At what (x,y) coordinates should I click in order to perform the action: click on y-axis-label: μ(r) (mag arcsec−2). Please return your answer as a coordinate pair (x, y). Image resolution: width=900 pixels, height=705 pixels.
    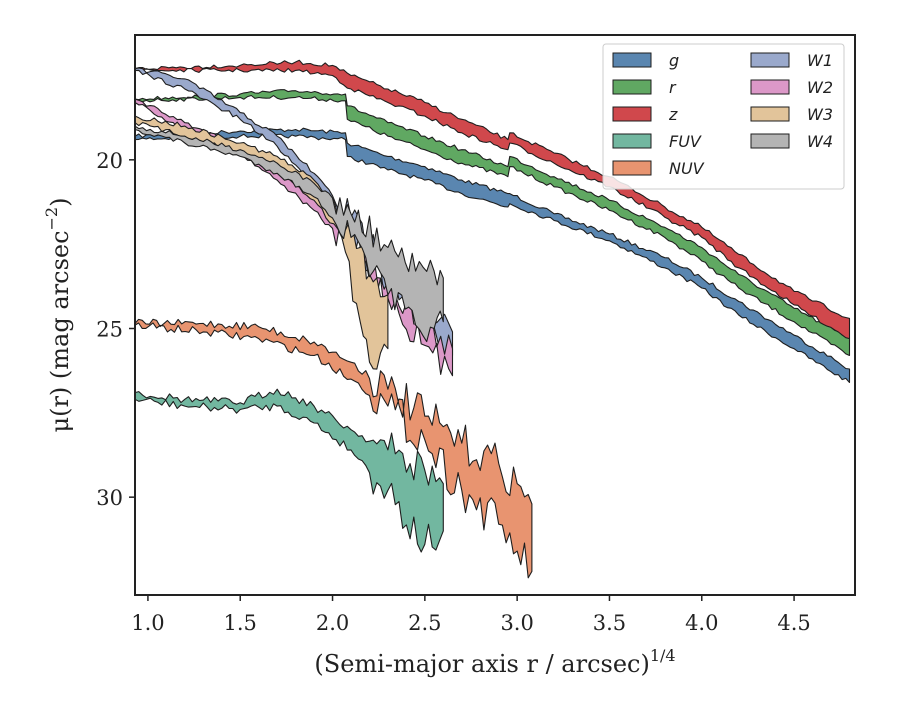
    Looking at the image, I should click on (58, 315).